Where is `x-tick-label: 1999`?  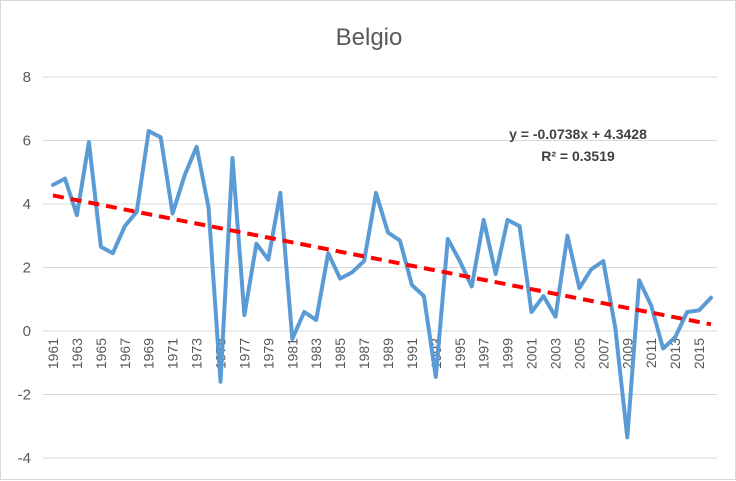
x-tick-label: 1999 is located at coordinates (508, 353).